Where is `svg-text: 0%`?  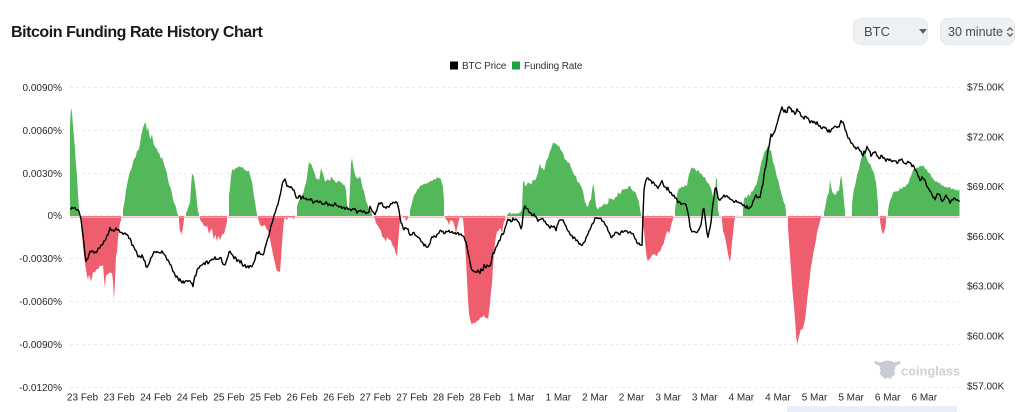
svg-text: 0% is located at coordinates (55, 216).